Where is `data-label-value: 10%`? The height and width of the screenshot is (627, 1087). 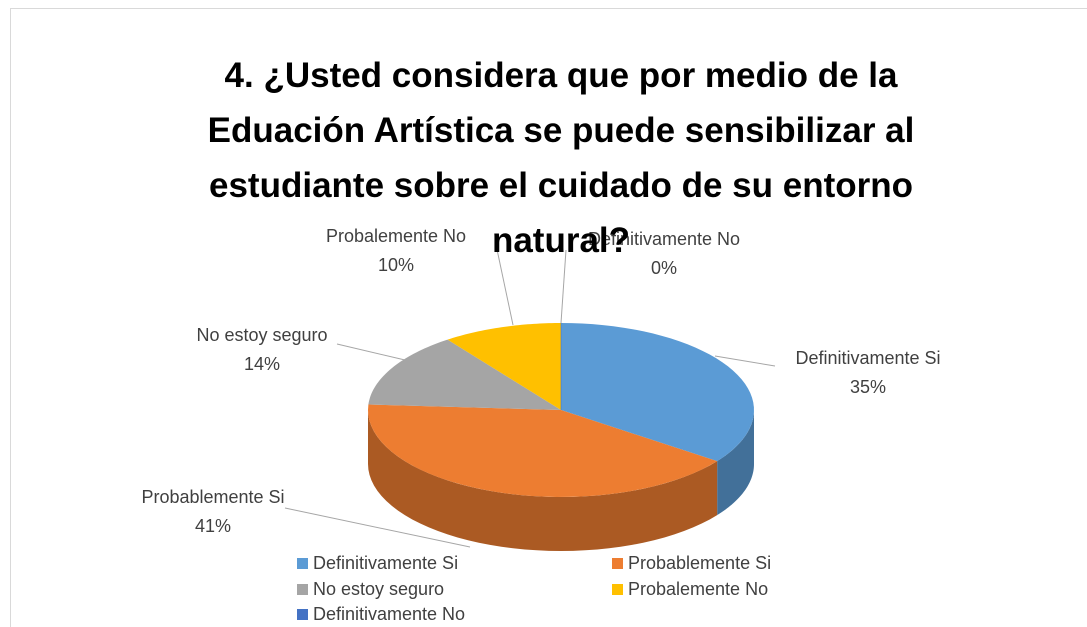
data-label-value: 10% is located at coordinates (396, 265).